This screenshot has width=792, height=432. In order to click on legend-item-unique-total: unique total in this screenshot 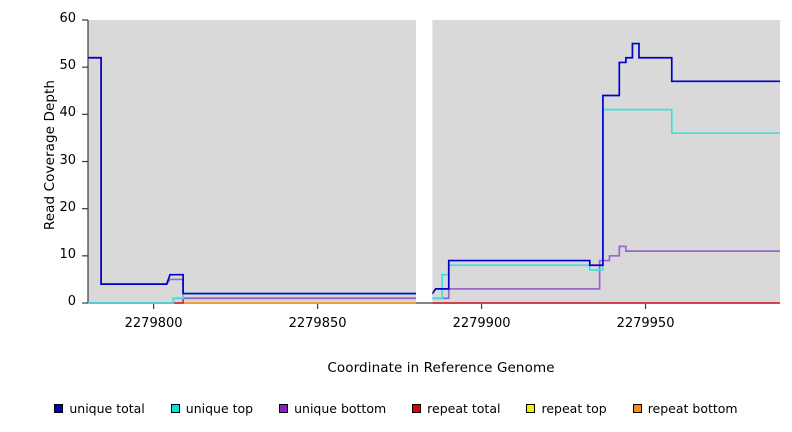, I will do `click(99, 408)`.